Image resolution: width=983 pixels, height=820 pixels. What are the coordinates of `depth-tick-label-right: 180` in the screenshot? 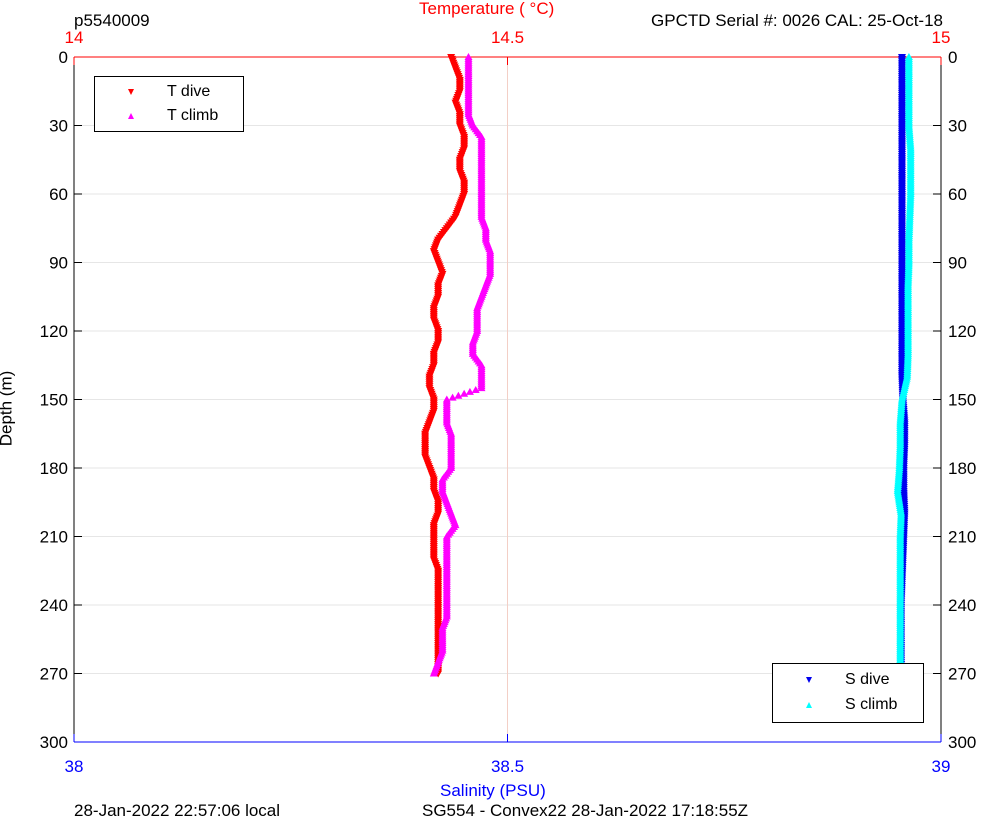 It's located at (962, 468).